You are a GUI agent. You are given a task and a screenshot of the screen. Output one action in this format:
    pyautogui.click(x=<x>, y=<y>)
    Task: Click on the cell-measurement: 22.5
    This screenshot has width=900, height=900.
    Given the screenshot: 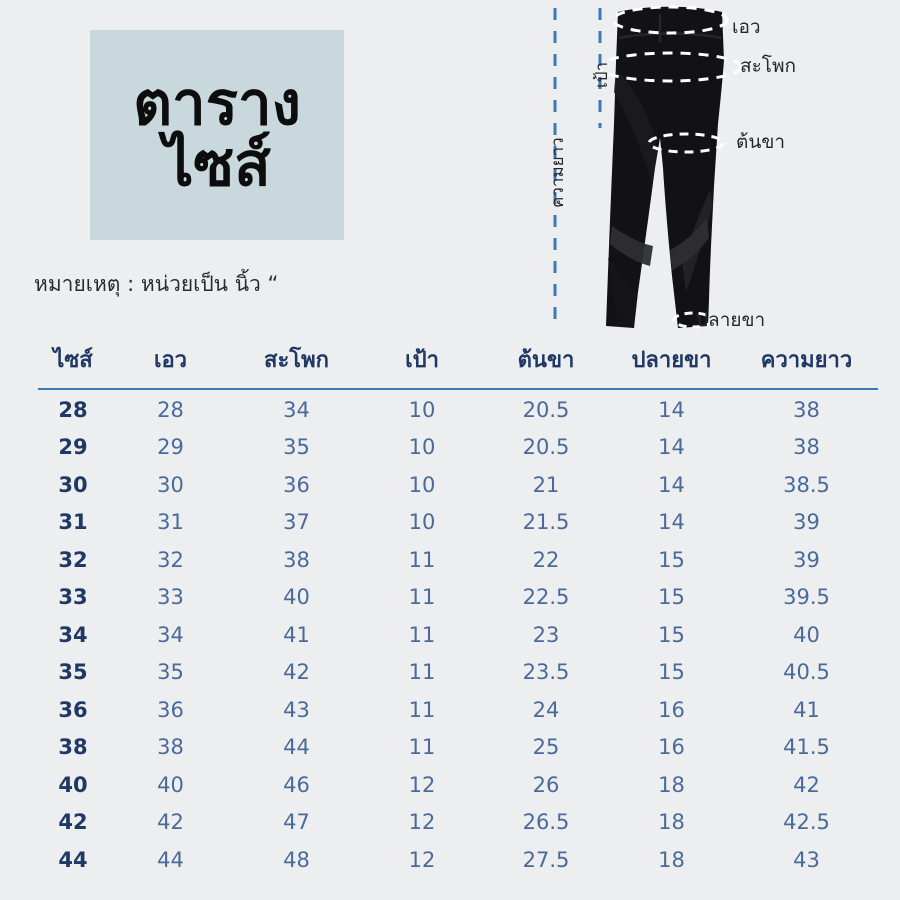 What is the action you would take?
    pyautogui.click(x=546, y=597)
    